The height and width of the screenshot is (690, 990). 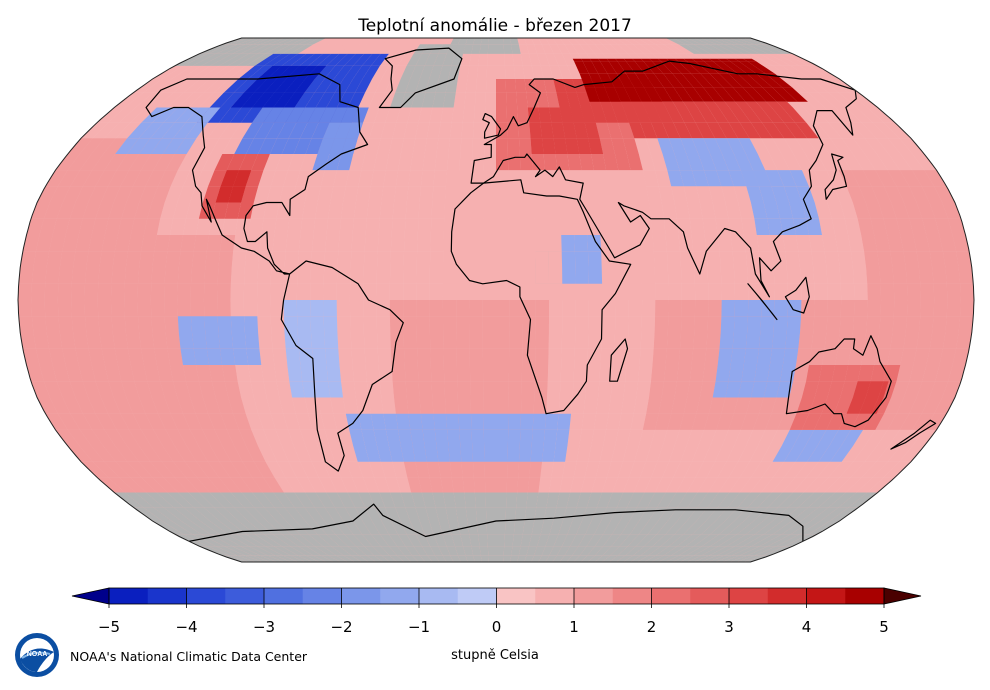 What do you see at coordinates (495, 26) in the screenshot?
I see `map-title: Teplotní anomálie - březen 2017` at bounding box center [495, 26].